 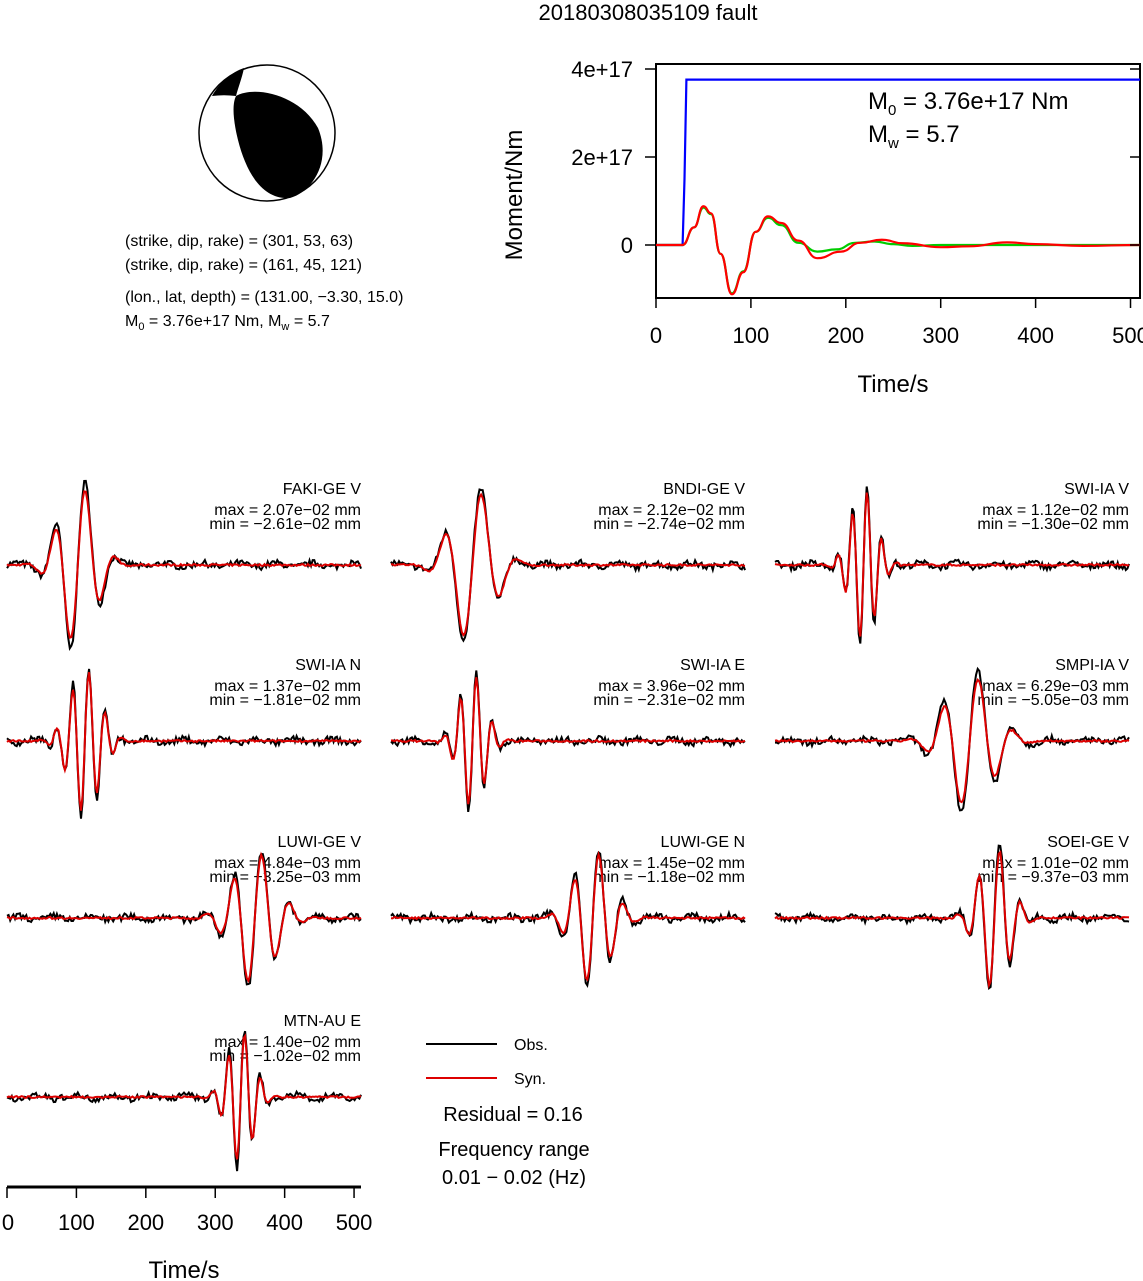 What do you see at coordinates (243, 265) in the screenshot?
I see `mechanism-plane-2: (strike, dip, rake) = (161, 45, 121)` at bounding box center [243, 265].